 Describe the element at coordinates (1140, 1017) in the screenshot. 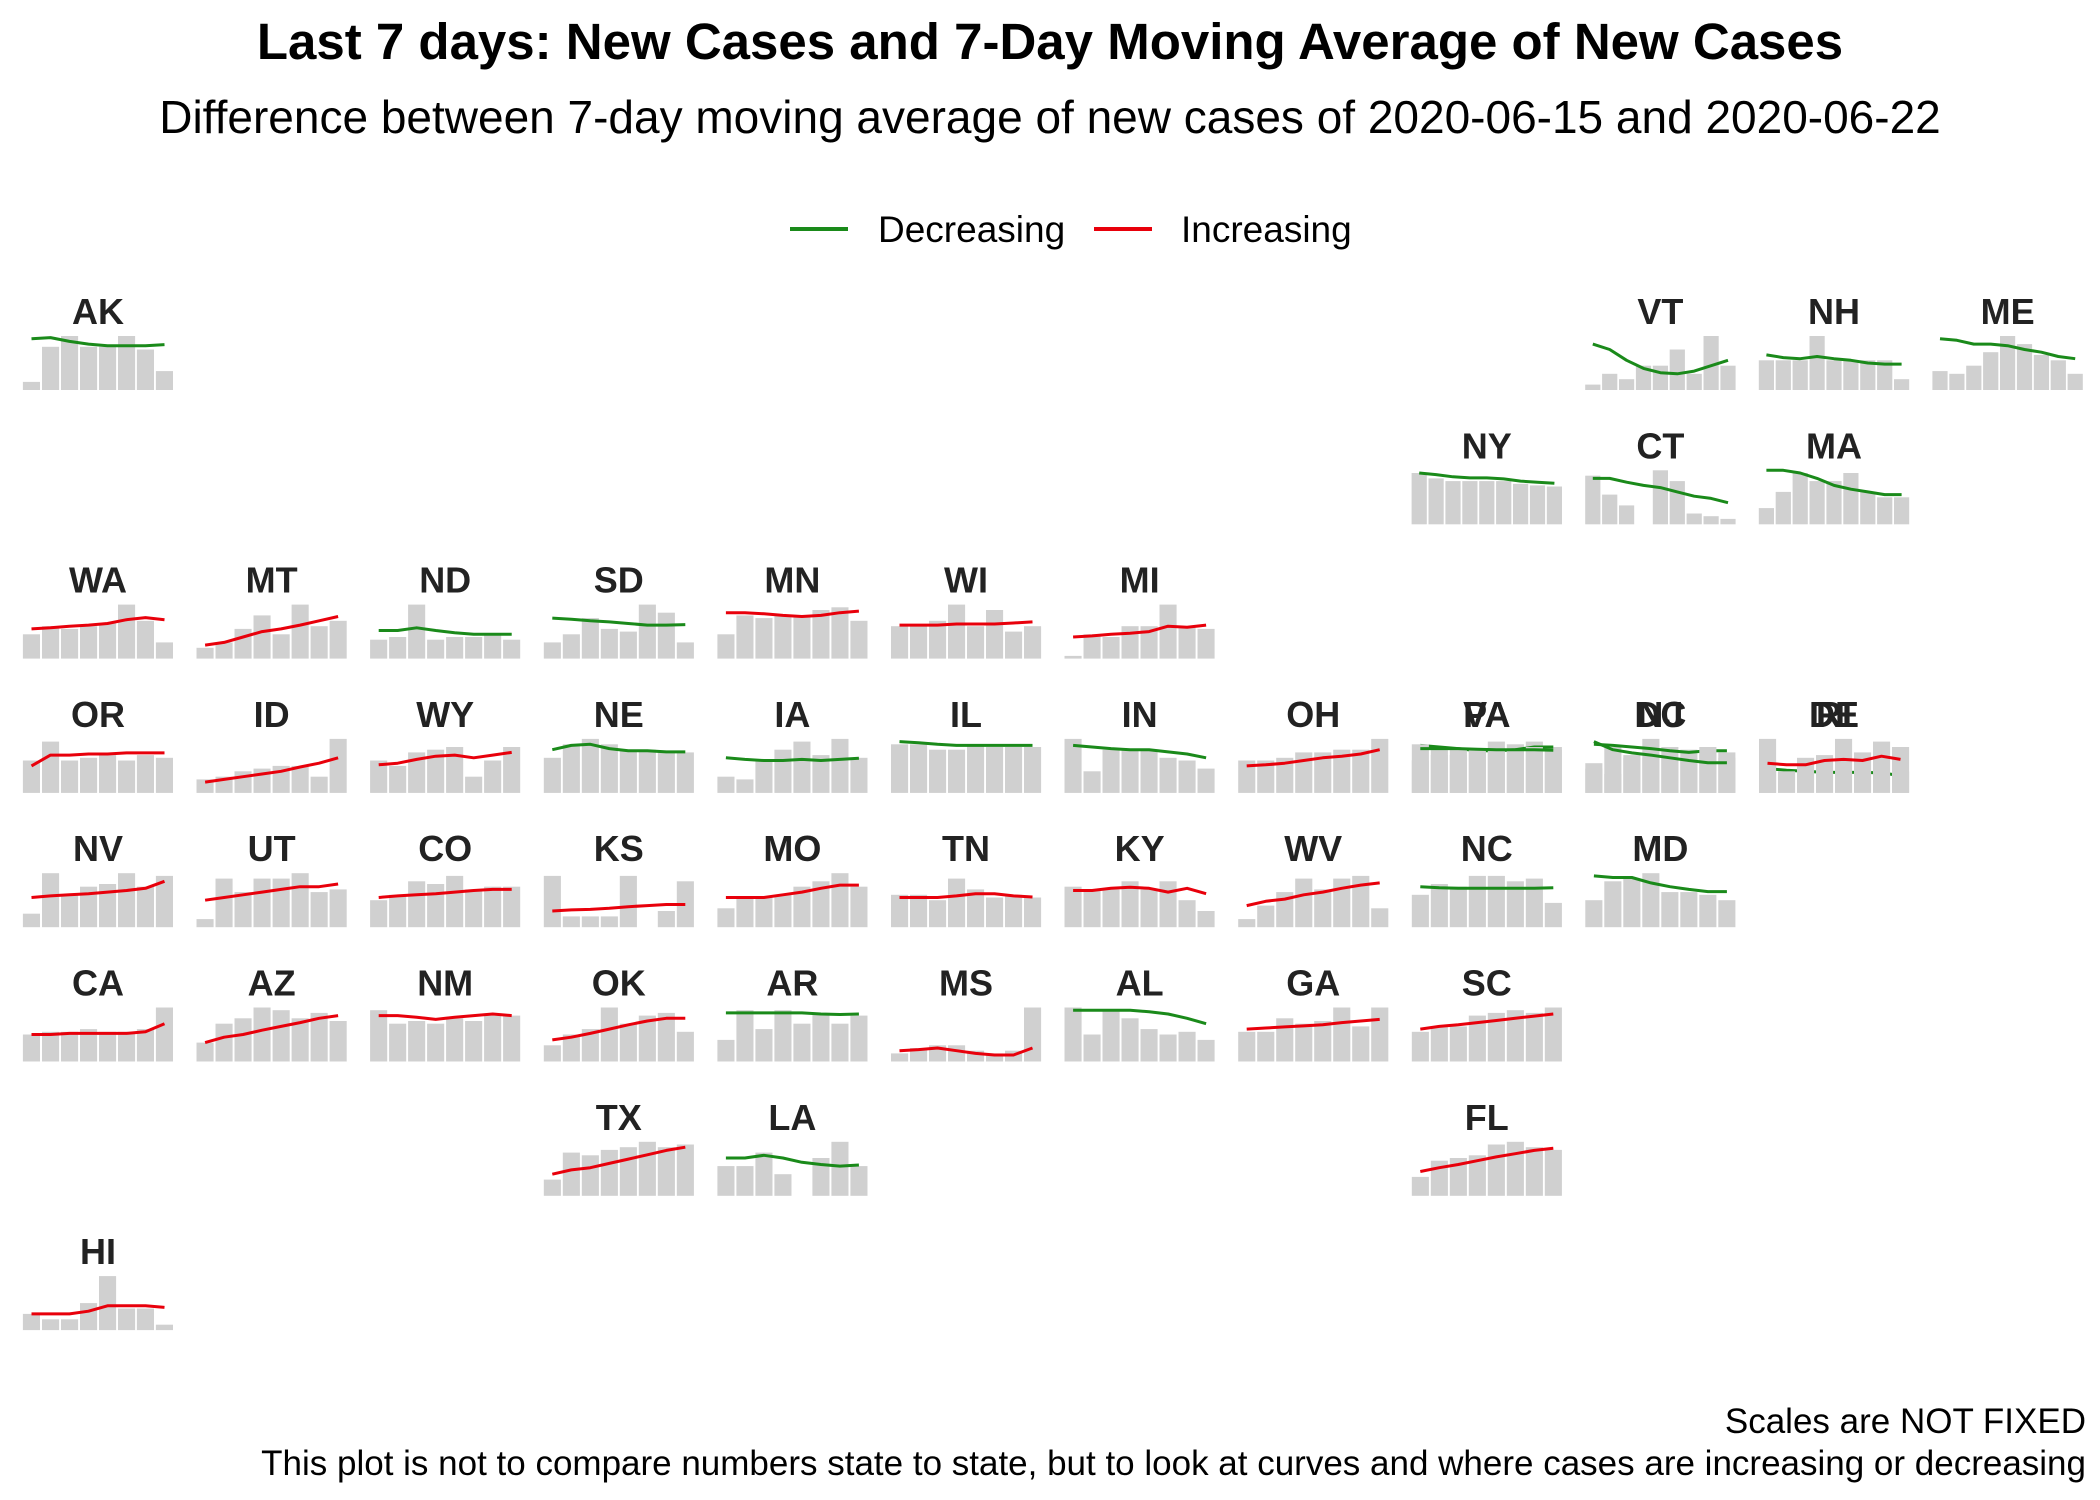

I see `avg-line-al` at that location.